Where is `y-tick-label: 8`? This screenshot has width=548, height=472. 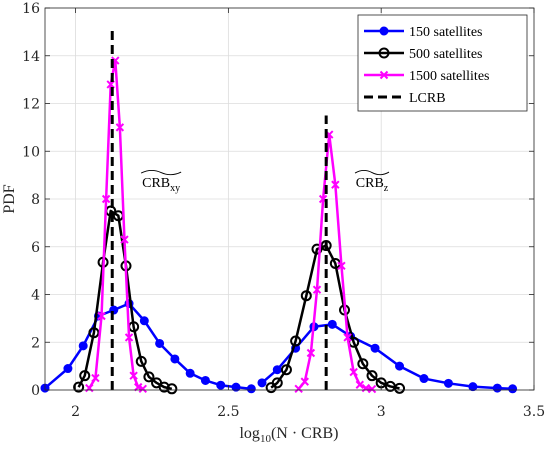
y-tick-label: 8 is located at coordinates (35, 200).